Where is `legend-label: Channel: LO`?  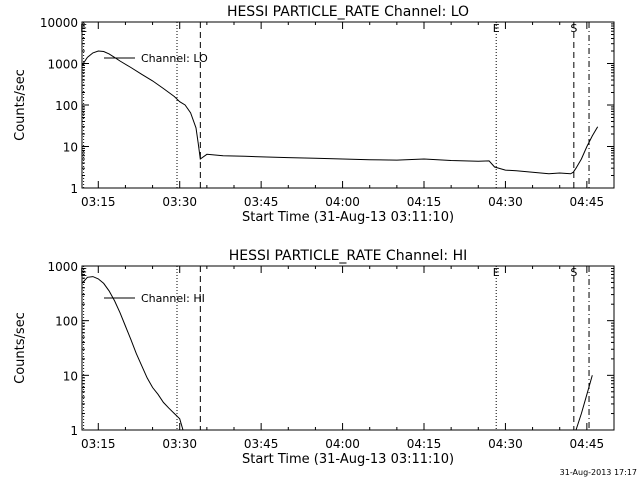
legend-label: Channel: LO is located at coordinates (174, 58).